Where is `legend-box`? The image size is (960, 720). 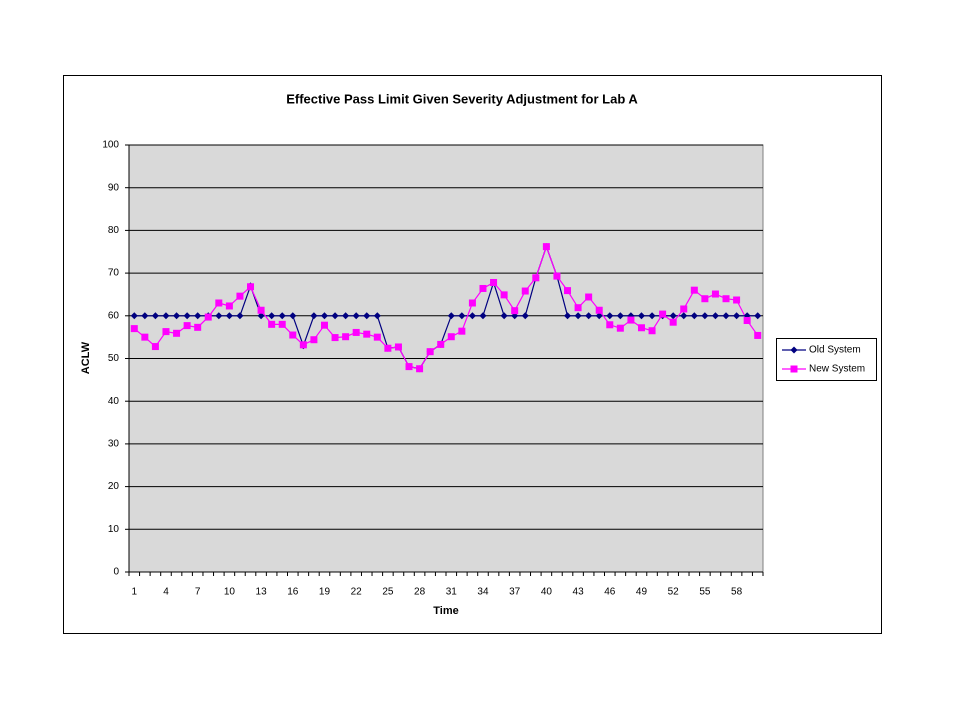
legend-box is located at coordinates (826, 359).